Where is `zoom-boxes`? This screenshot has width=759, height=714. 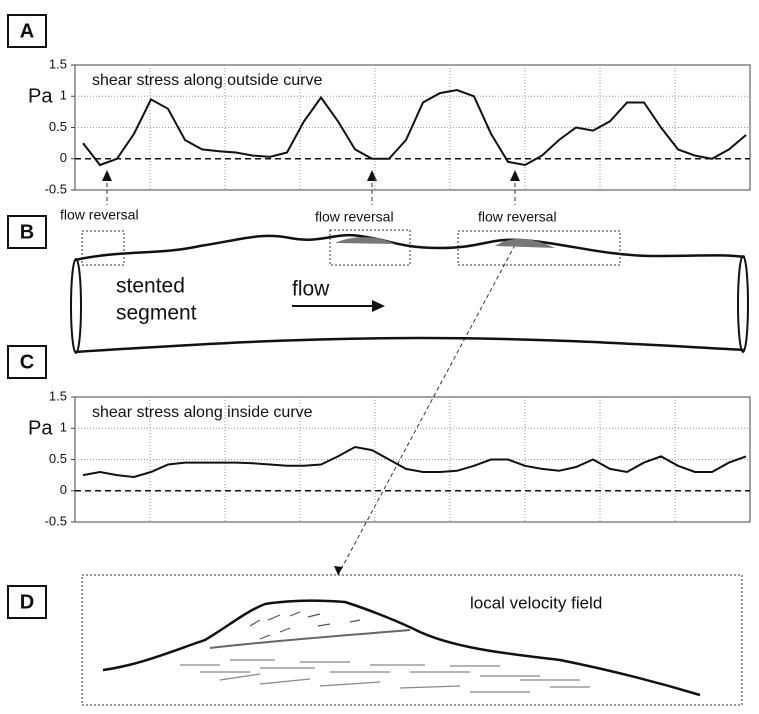 zoom-boxes is located at coordinates (351, 247).